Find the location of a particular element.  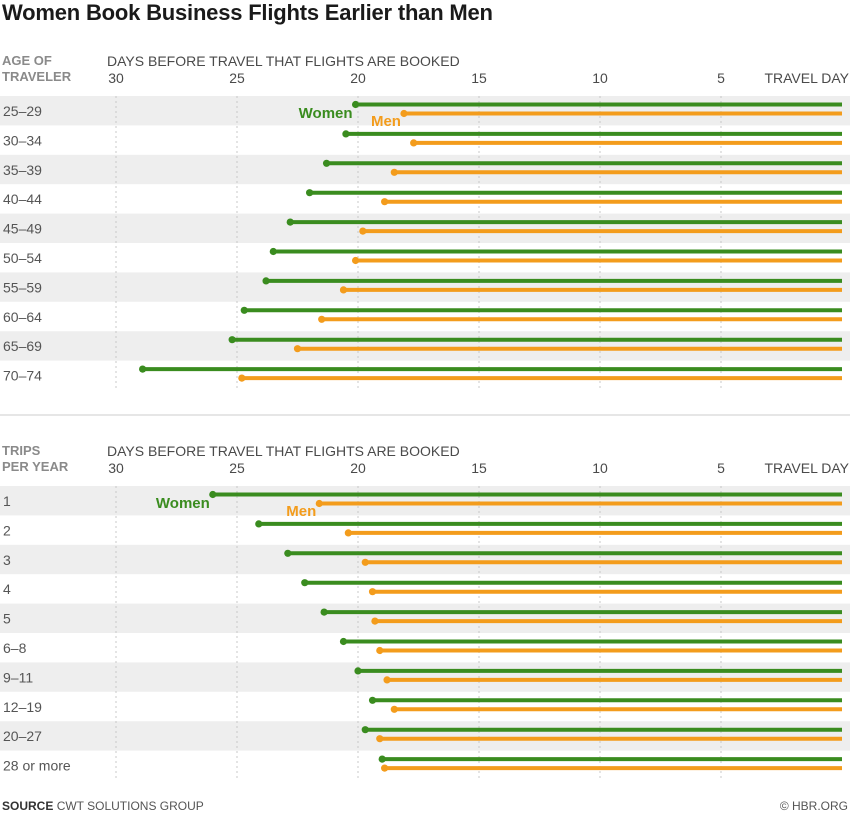

source-text: CWT SOLUTIONS GROUP is located at coordinates (130, 806).